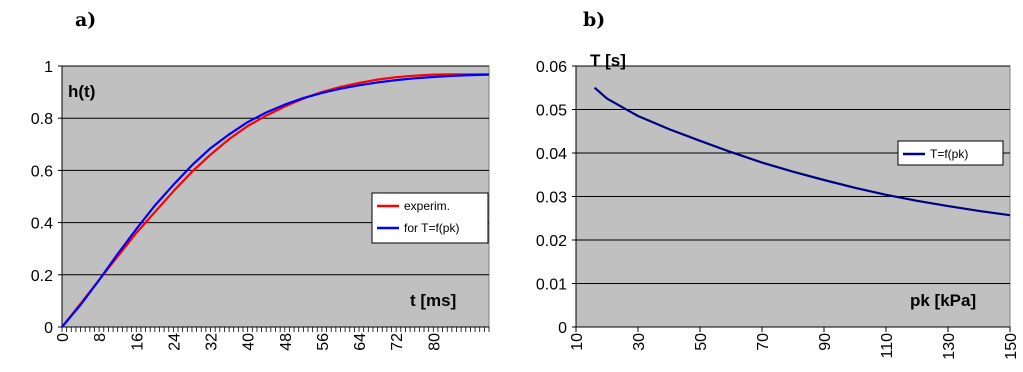  I want to click on y-tick-label: 0.2, so click(42, 276).